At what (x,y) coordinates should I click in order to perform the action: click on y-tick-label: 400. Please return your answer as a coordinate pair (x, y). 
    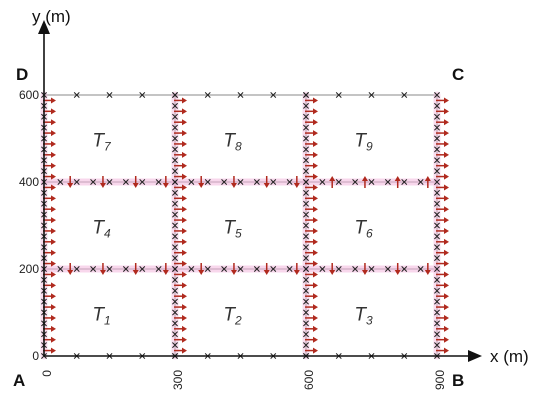
    Looking at the image, I should click on (29, 182).